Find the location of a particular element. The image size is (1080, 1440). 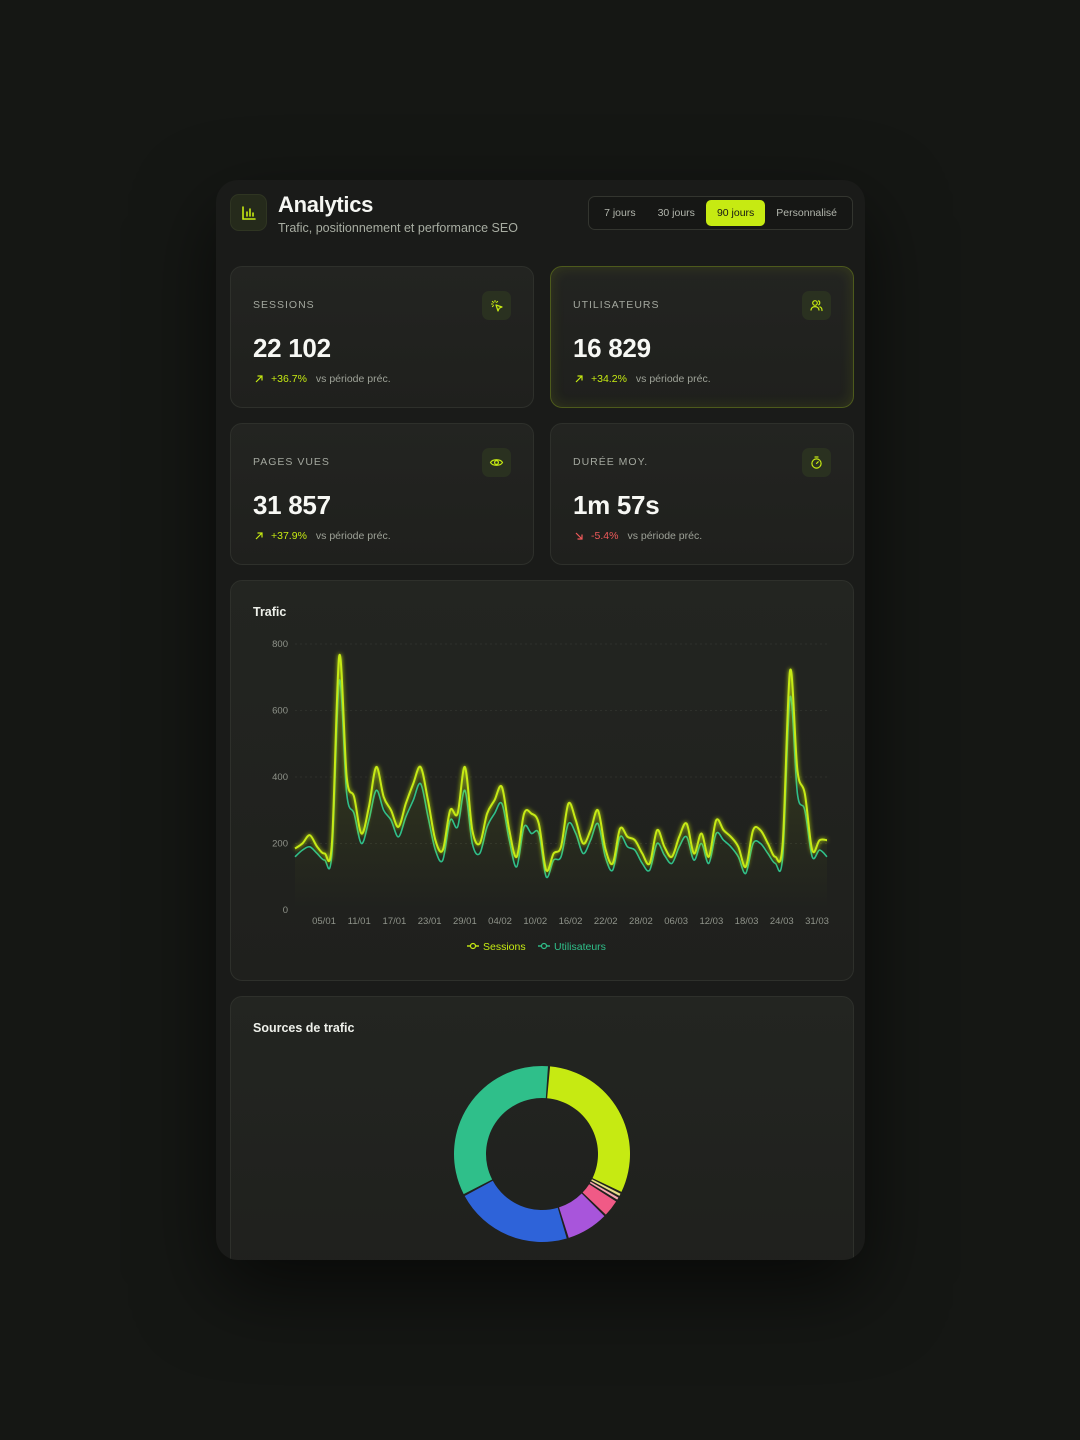

kpi-delta: -5.4% vs période préc. is located at coordinates (637, 536).